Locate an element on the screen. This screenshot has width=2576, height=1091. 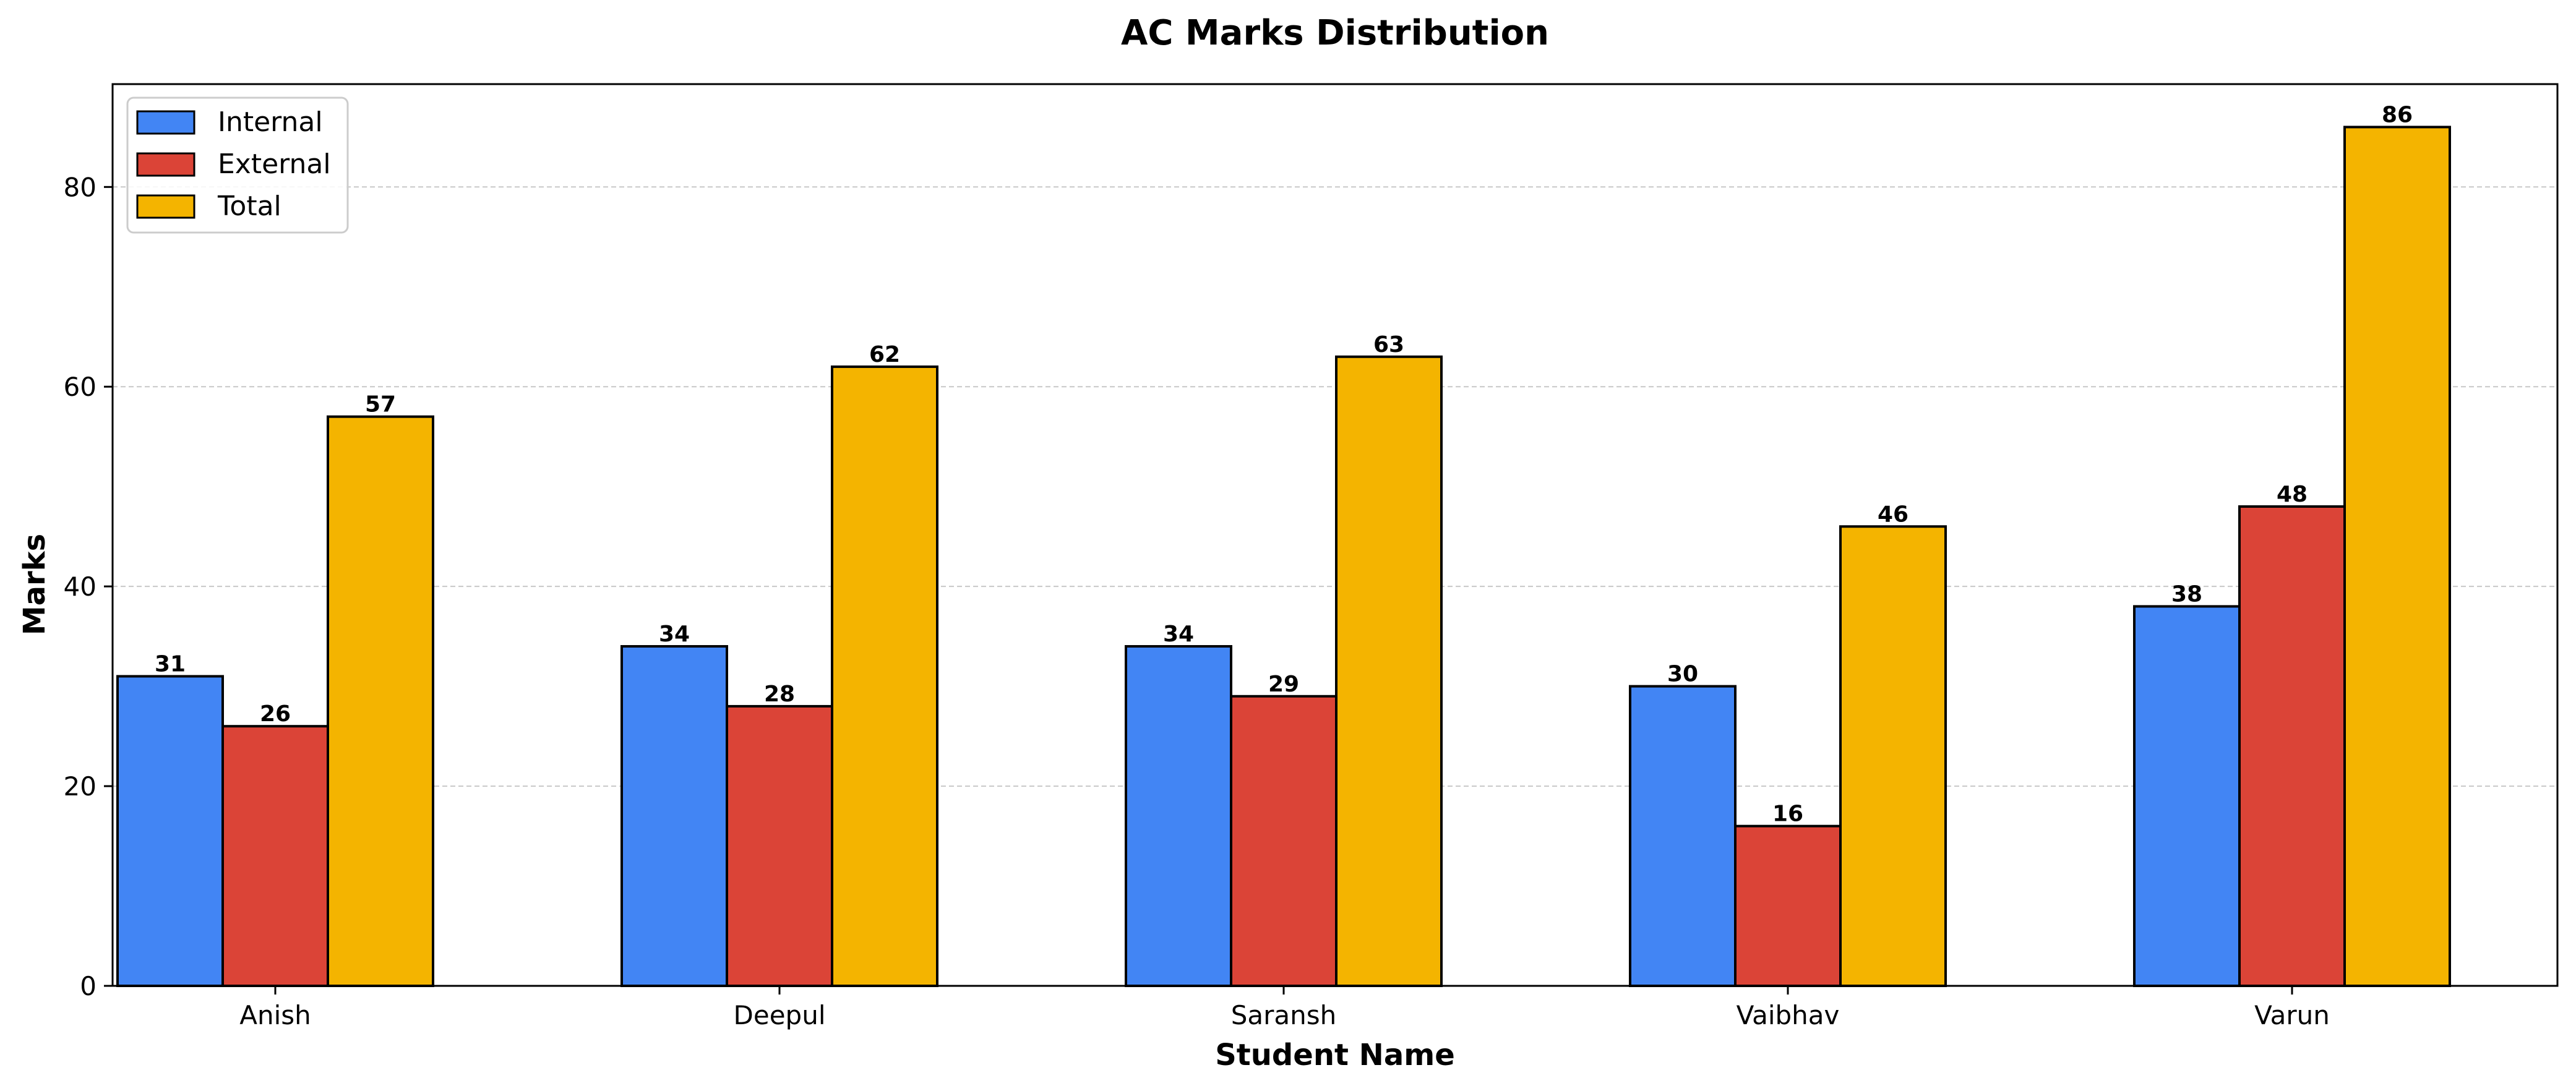
x-tick-label: Varun is located at coordinates (2292, 1015).